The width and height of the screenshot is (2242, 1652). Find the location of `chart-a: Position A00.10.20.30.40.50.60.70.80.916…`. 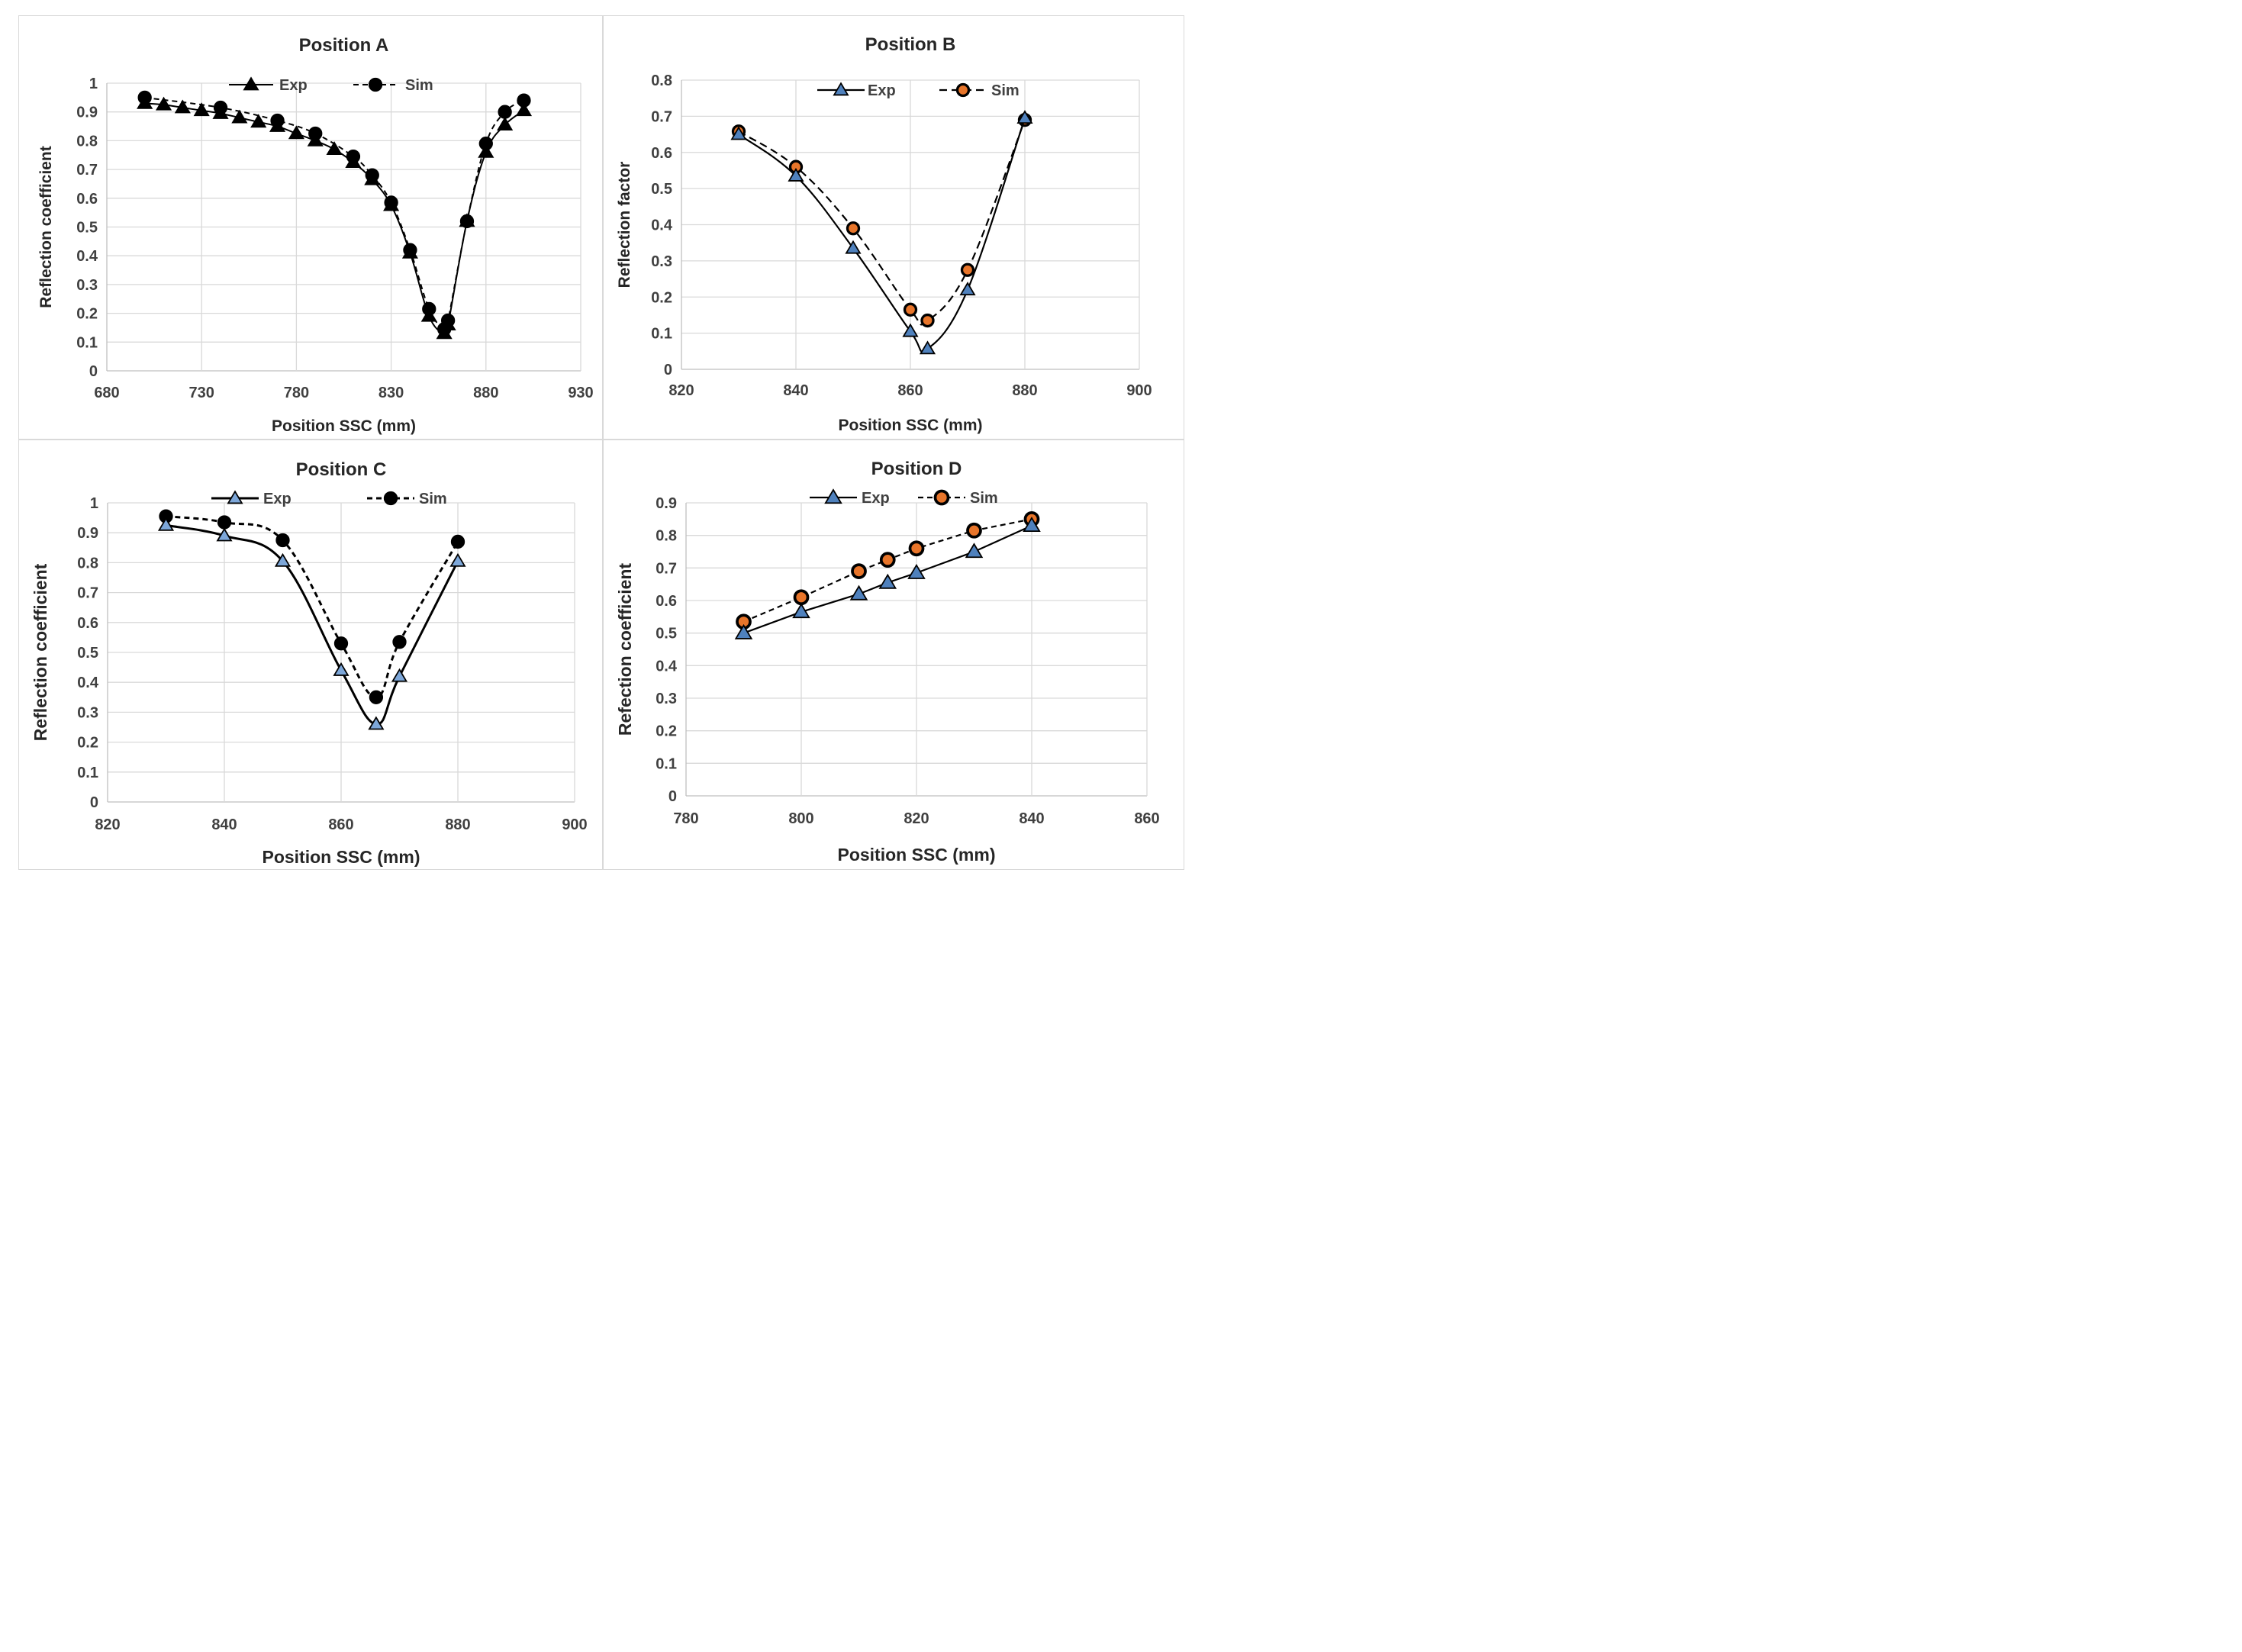

chart-a: Position A00.10.20.30.40.50.60.70.80.916… is located at coordinates (315, 235).